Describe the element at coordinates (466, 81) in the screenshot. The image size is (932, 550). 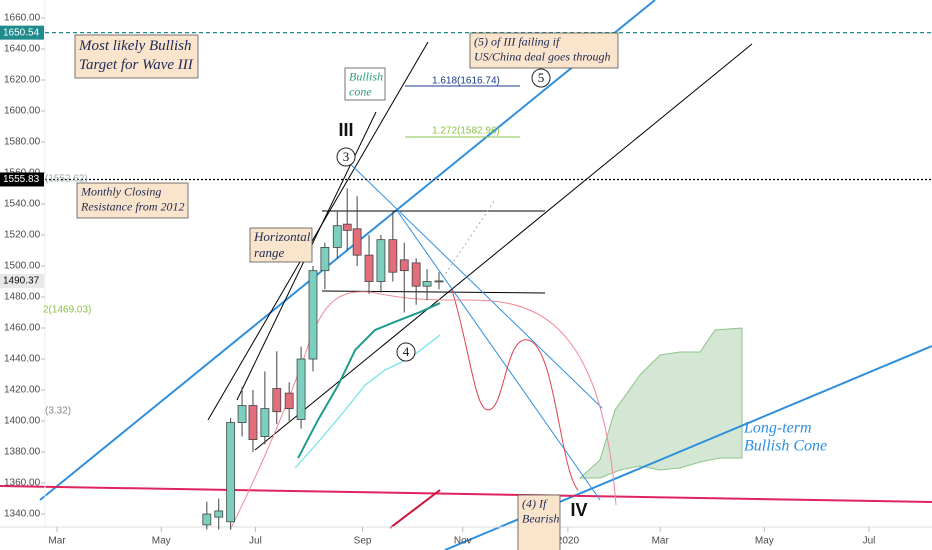
I see `fib-label: 1.618(1616.74)` at that location.